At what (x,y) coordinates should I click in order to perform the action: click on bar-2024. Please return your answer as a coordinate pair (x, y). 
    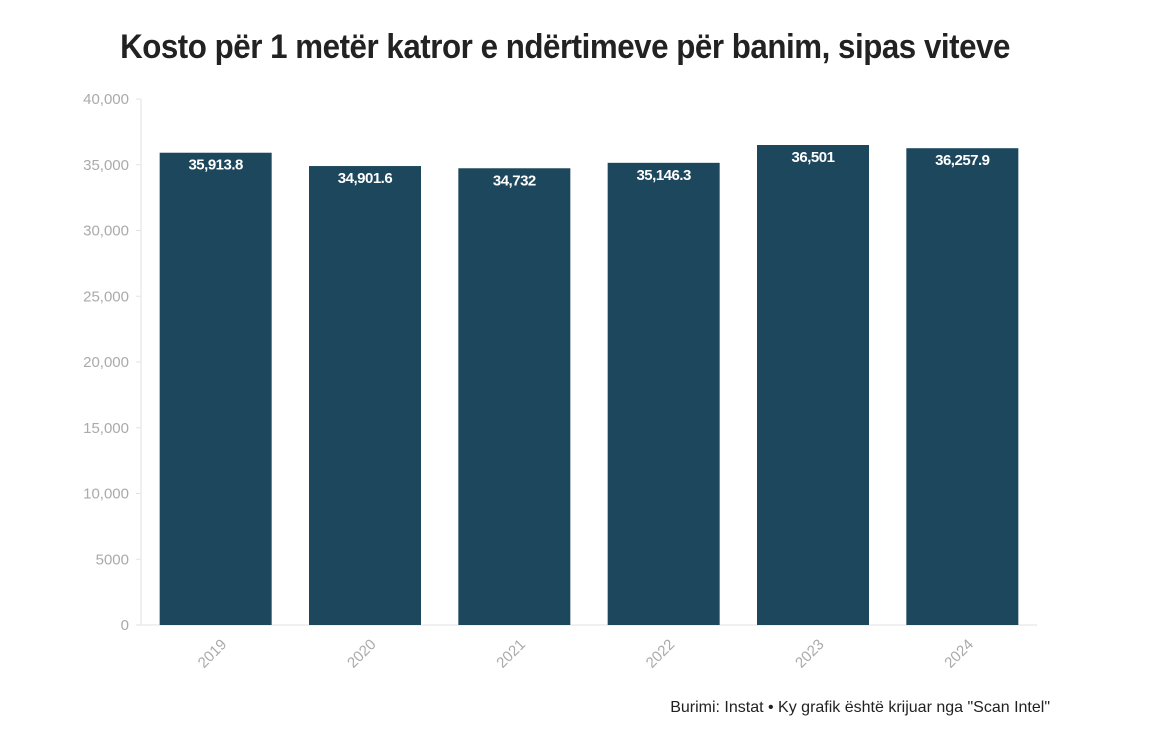
    Looking at the image, I should click on (962, 386).